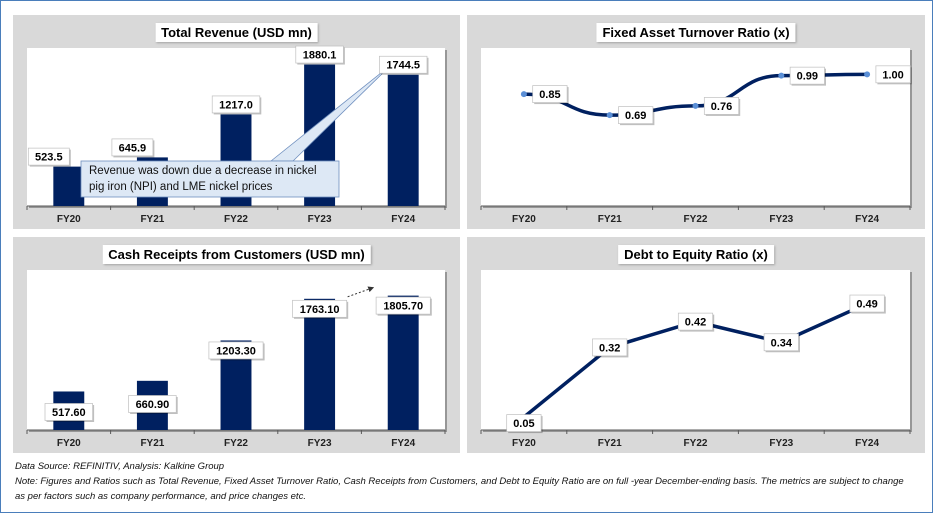 This screenshot has width=933, height=513. What do you see at coordinates (361, 292) in the screenshot?
I see `trend-arrow` at bounding box center [361, 292].